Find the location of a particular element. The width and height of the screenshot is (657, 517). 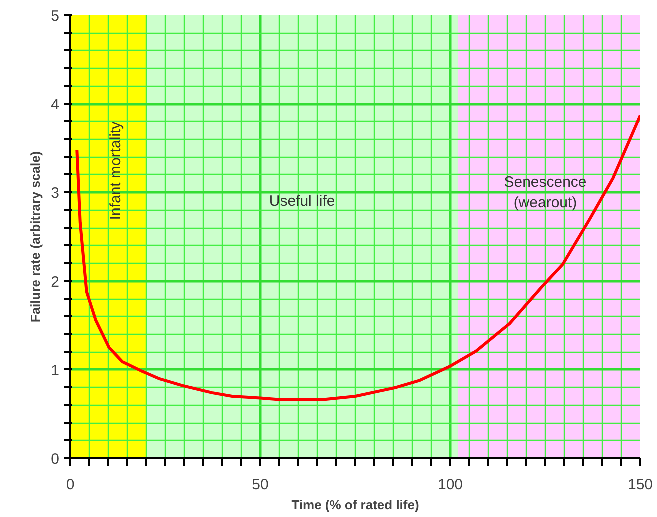

y-tick-label: 5 is located at coordinates (55, 16).